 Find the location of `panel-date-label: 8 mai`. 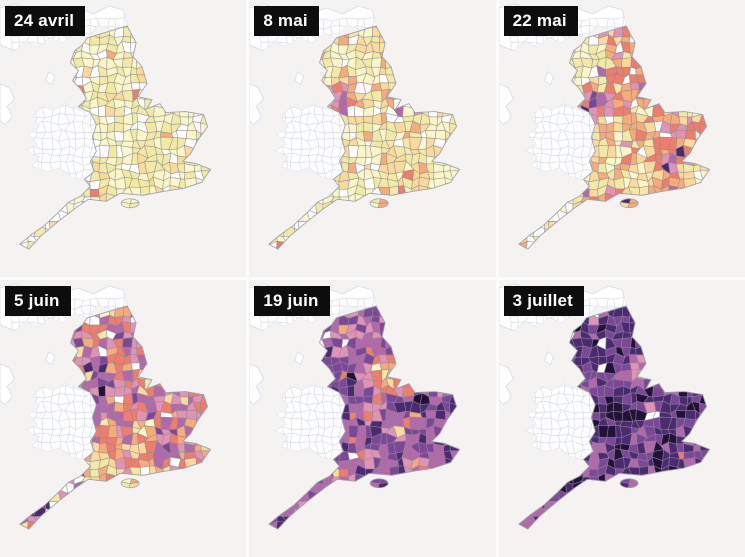

panel-date-label: 8 mai is located at coordinates (286, 21).